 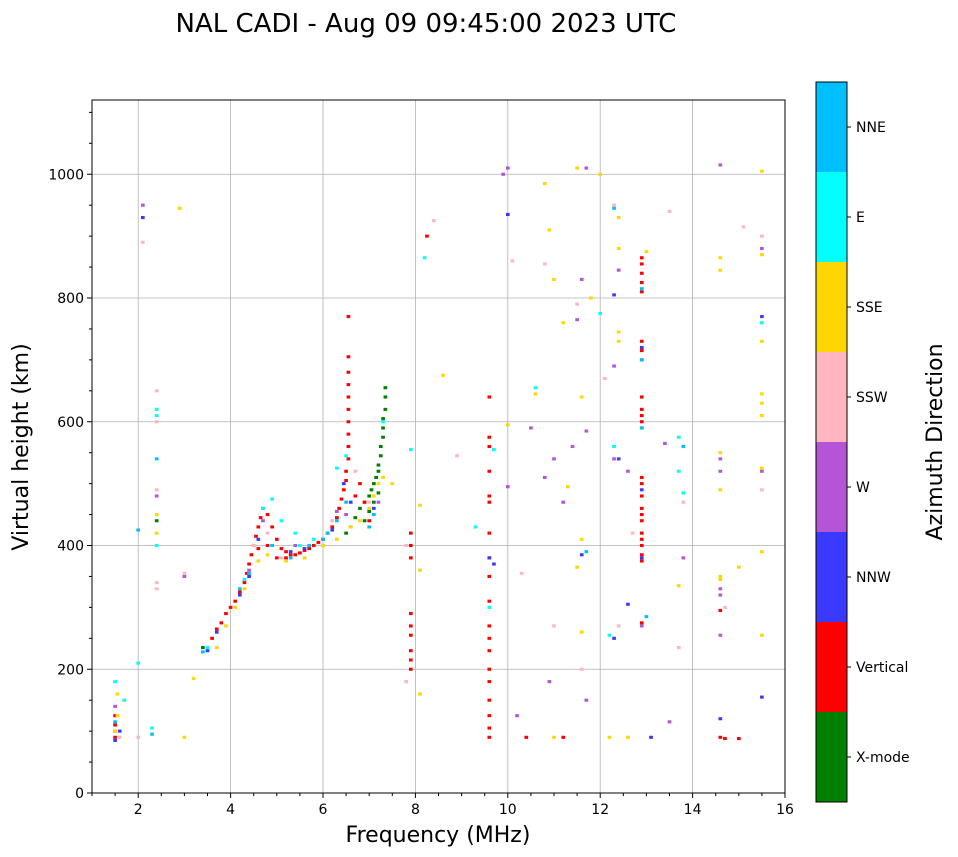 I want to click on colorbar-label: SSE, so click(x=869, y=308).